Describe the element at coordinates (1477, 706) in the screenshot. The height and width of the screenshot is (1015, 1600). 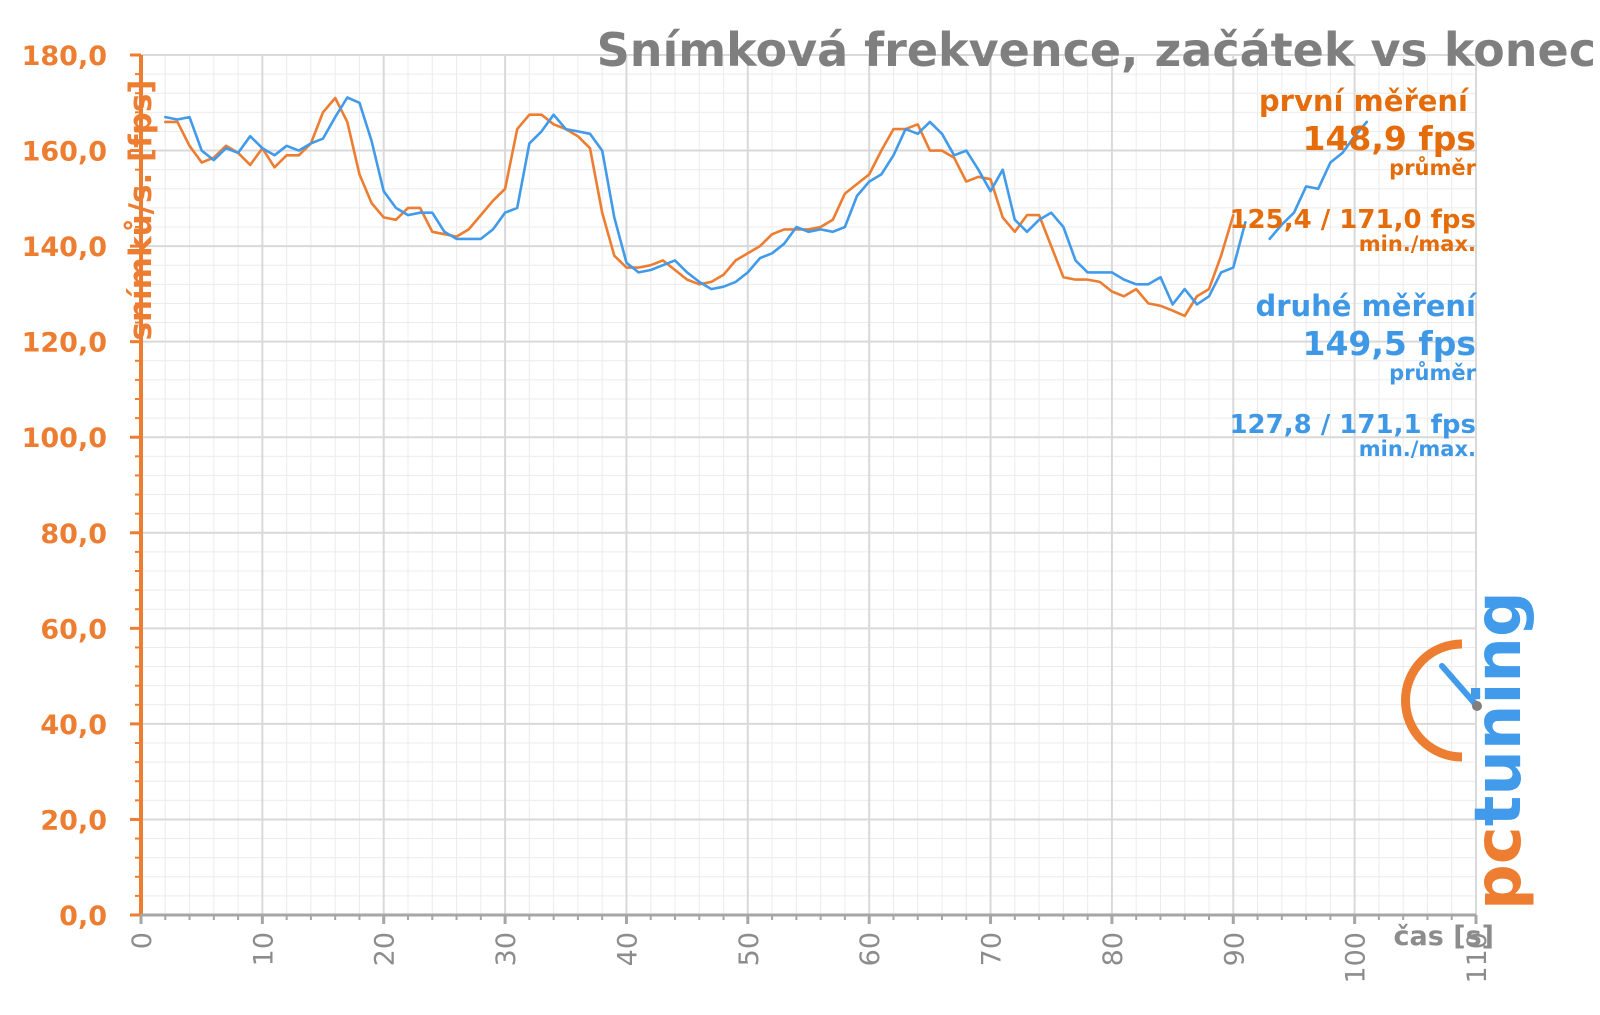
I see `logo-gauge-hub` at that location.